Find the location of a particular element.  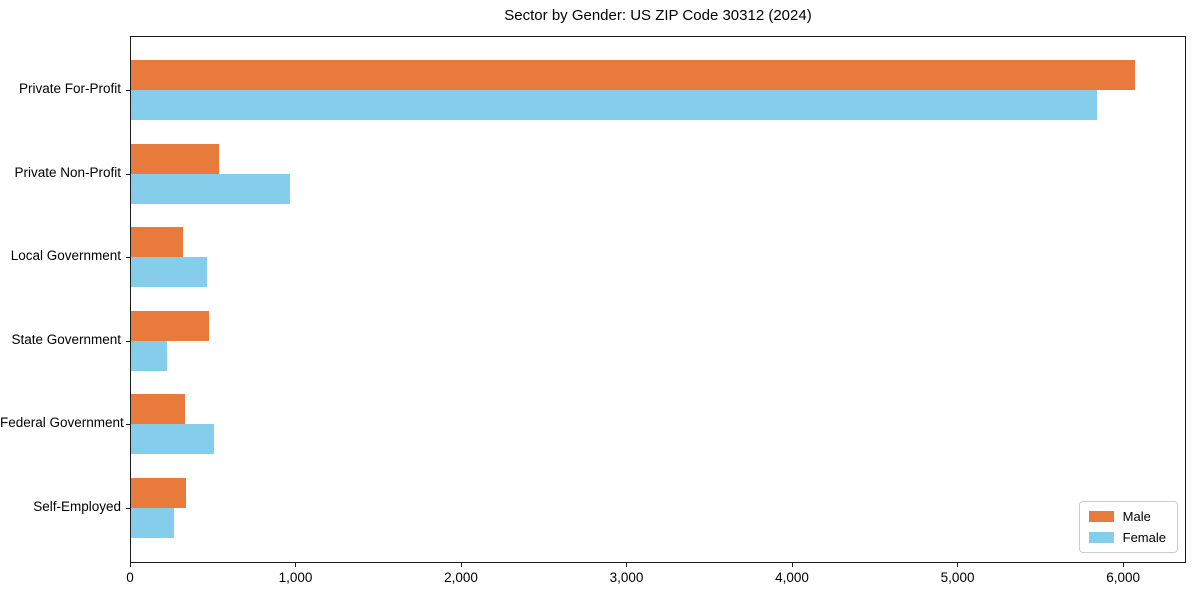

x-tick-label: 2,000 is located at coordinates (461, 577).